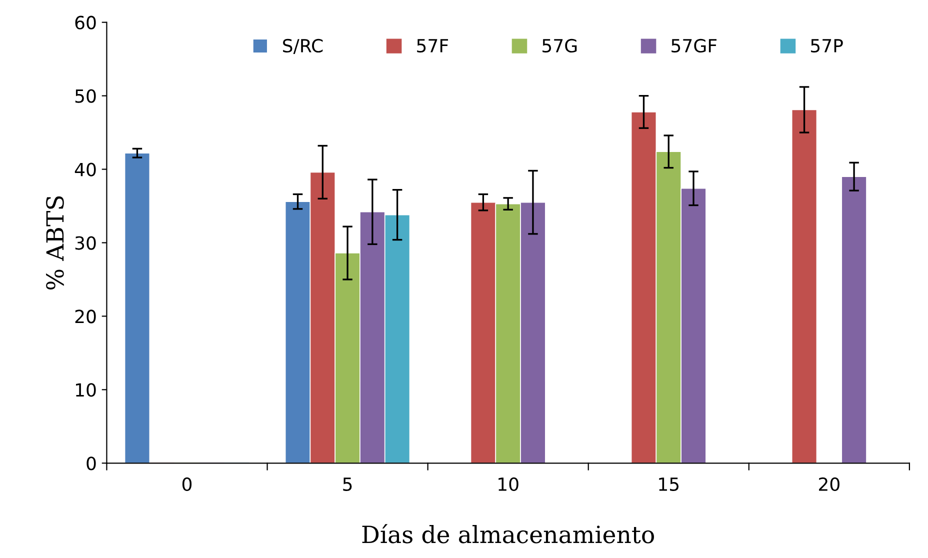  What do you see at coordinates (347, 485) in the screenshot?
I see `x-tick-label: 5` at bounding box center [347, 485].